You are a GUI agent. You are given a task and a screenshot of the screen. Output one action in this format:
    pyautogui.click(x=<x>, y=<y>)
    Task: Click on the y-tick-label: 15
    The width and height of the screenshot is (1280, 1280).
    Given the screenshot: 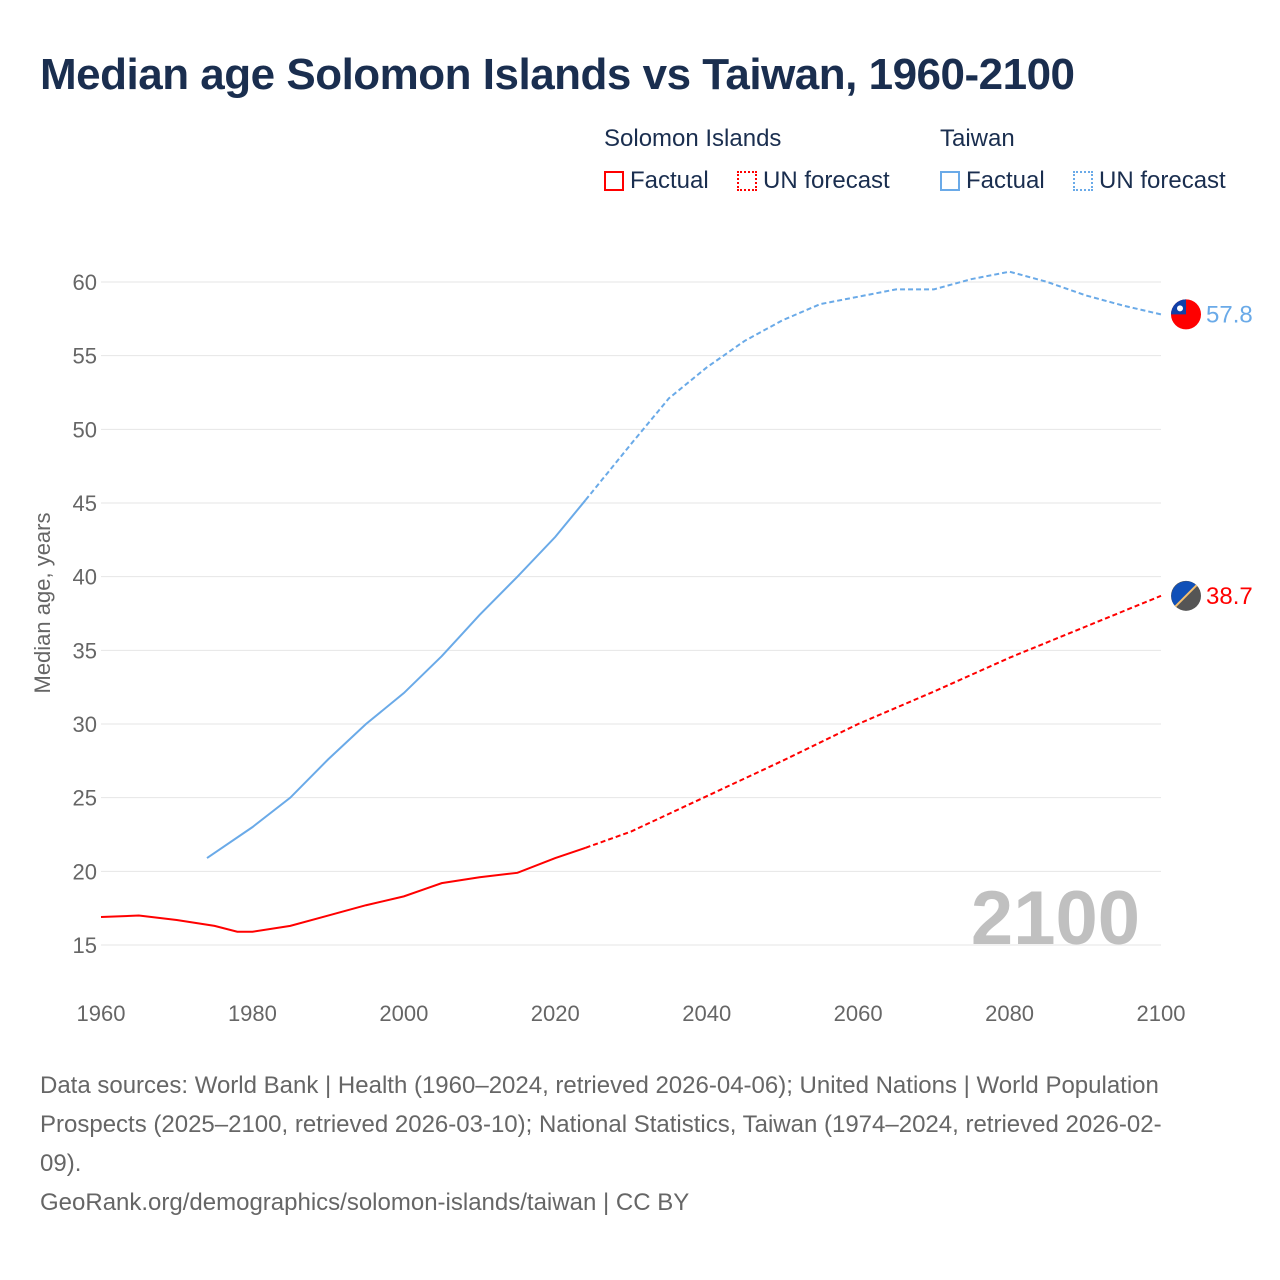 What is the action you would take?
    pyautogui.click(x=85, y=945)
    